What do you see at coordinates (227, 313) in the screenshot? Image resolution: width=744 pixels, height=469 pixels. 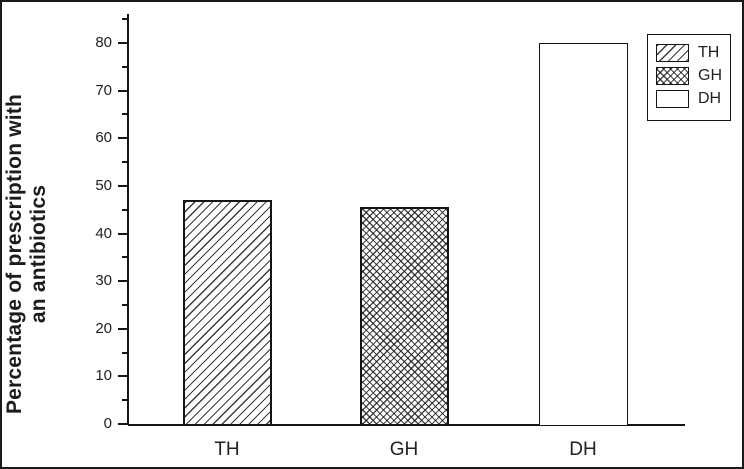 I see `bar-th` at bounding box center [227, 313].